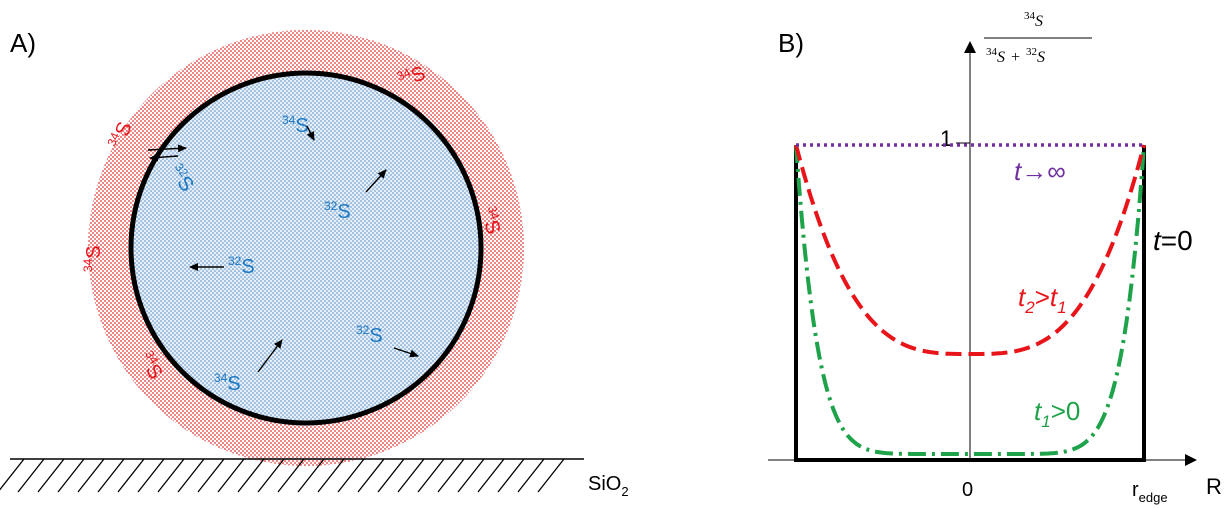 The width and height of the screenshot is (1229, 508). I want to click on substrate-label: SiO2, so click(608, 486).